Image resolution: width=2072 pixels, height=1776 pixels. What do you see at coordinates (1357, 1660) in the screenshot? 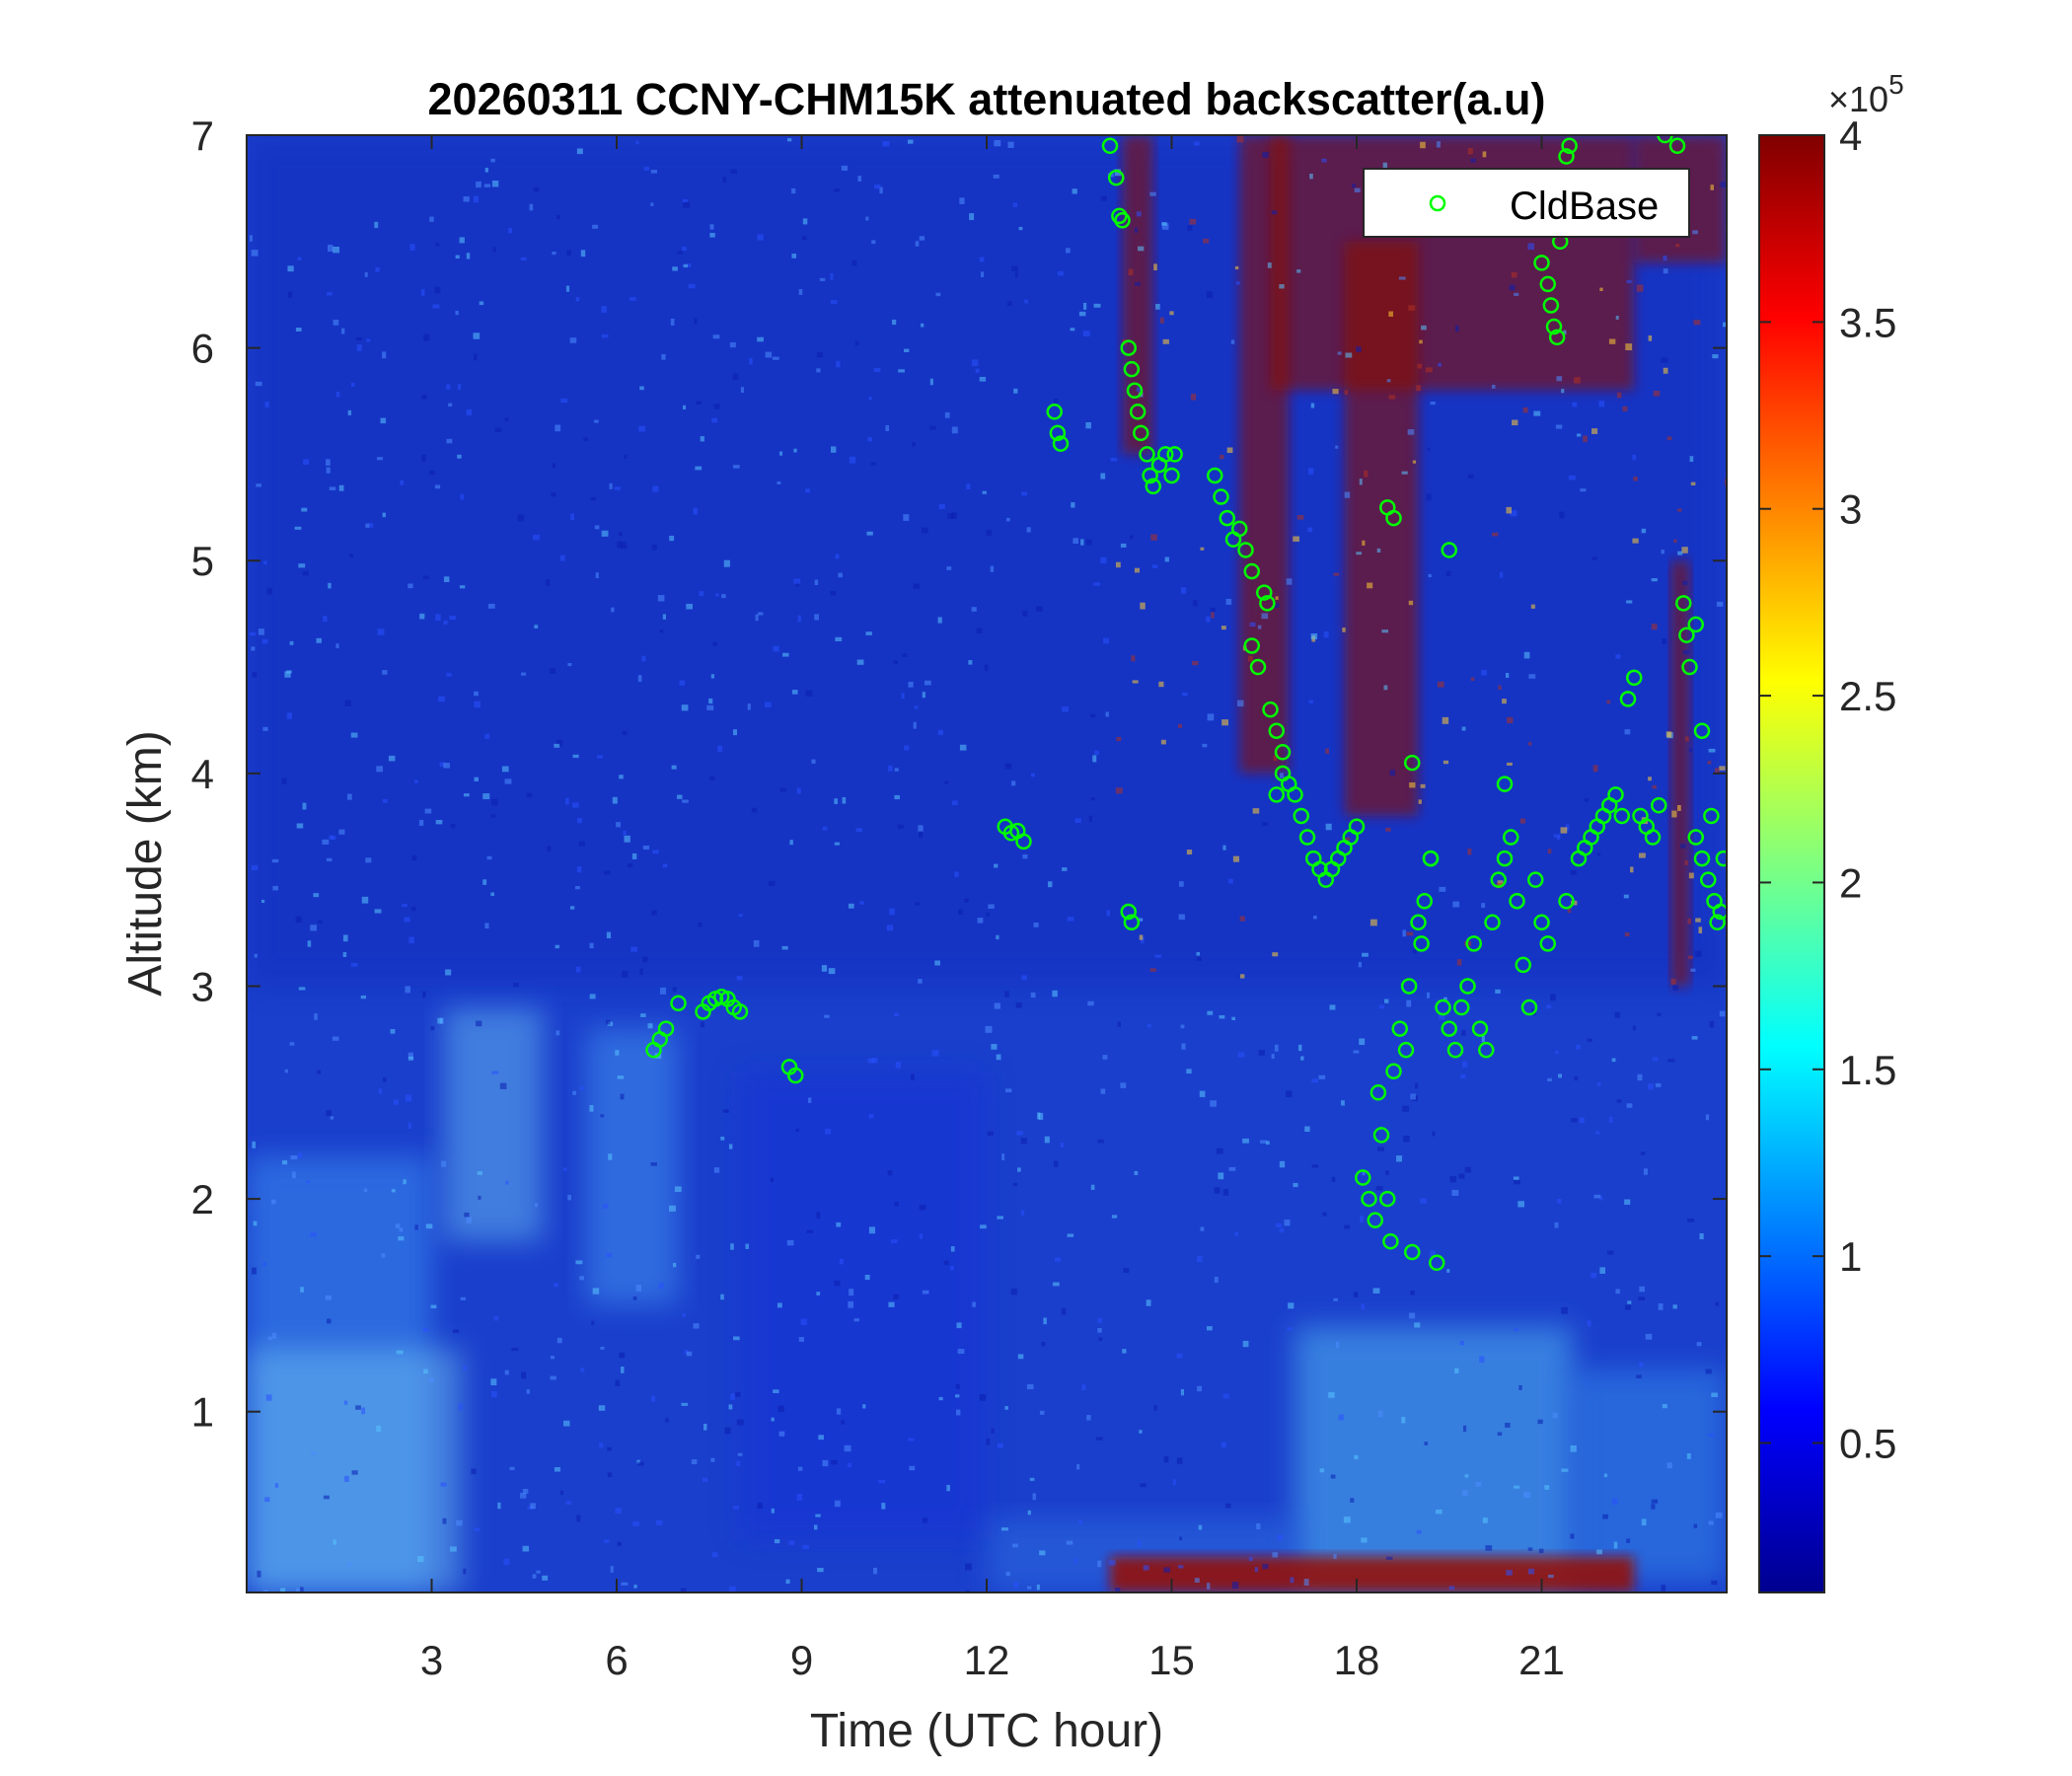
I see `x-tick-label: 18` at bounding box center [1357, 1660].